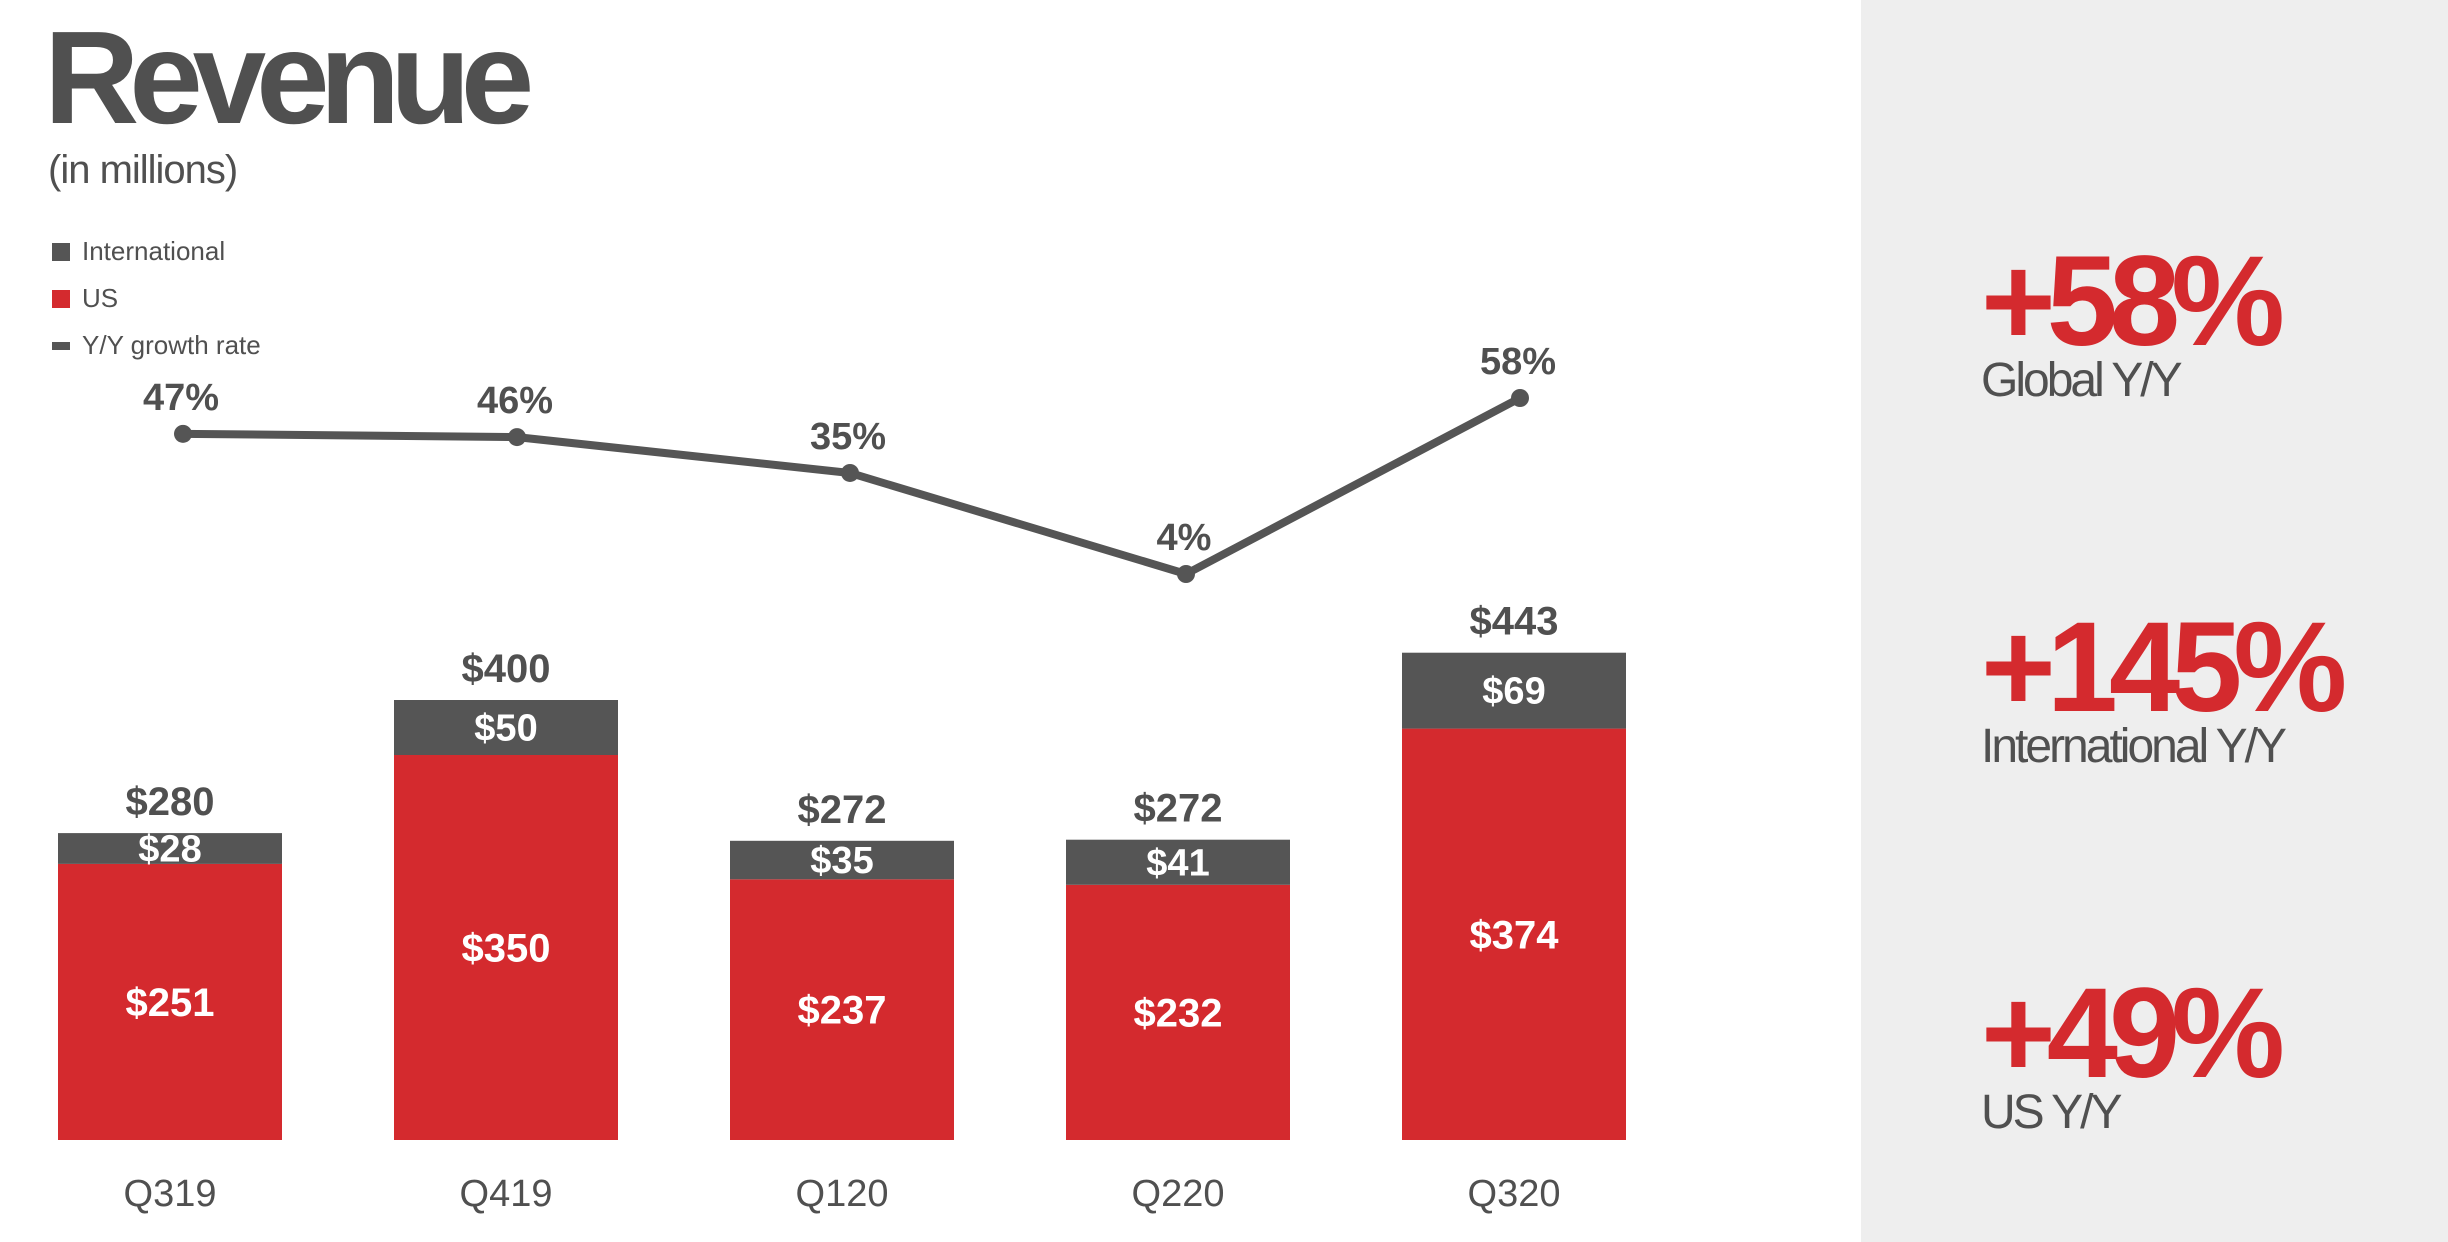  Describe the element at coordinates (848, 437) in the screenshot. I see `growth-label-Q120: 35%` at that location.